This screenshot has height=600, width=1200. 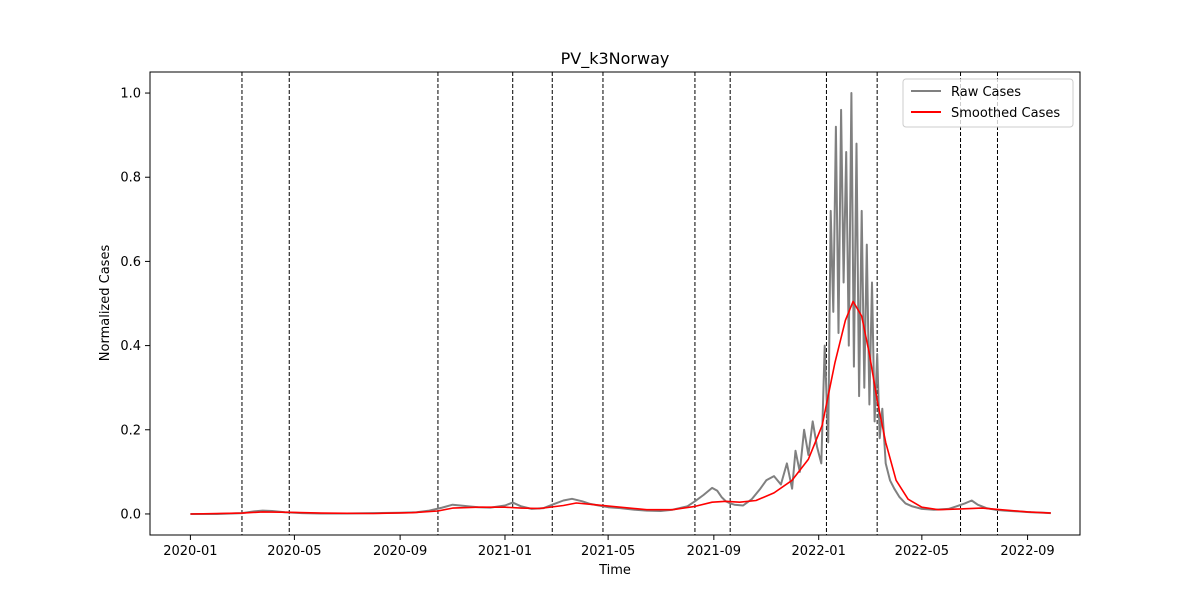 I want to click on x-axis-label: Time, so click(x=614, y=570).